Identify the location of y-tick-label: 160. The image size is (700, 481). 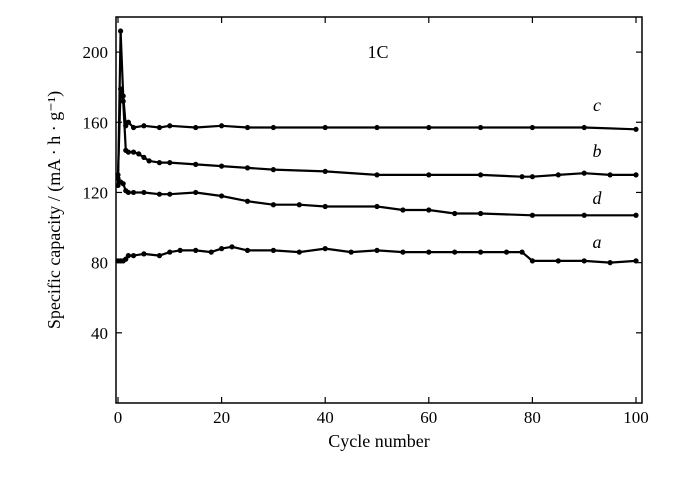
(96, 122).